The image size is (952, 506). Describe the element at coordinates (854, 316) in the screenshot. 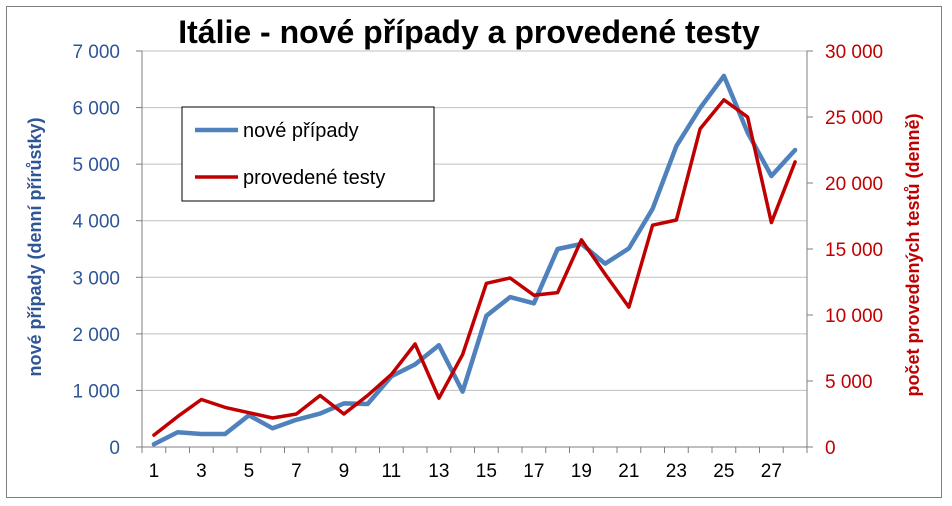

I see `right-tick-label: 10 000` at that location.